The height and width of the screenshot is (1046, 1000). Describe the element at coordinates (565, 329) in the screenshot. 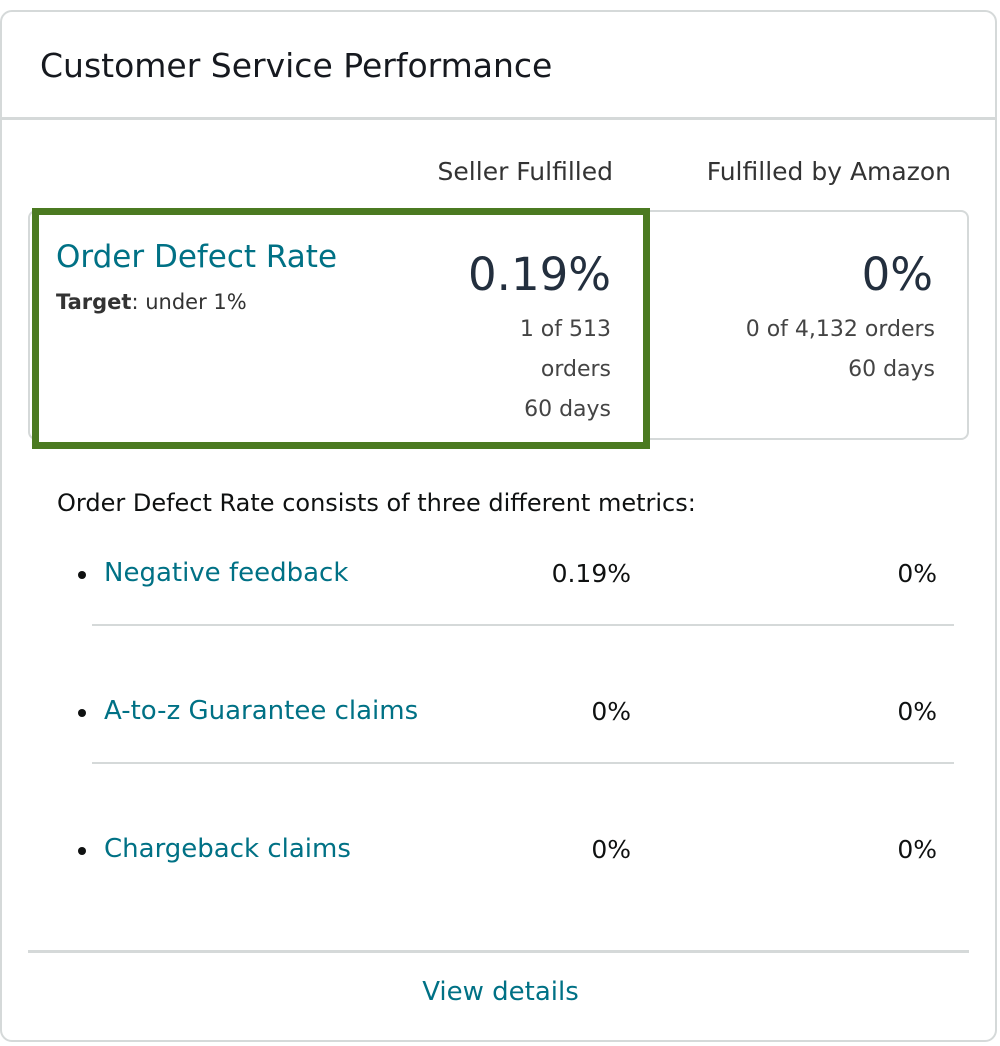

I see `odr-seller-fulfilled-orders-line1: 1 of 513` at that location.